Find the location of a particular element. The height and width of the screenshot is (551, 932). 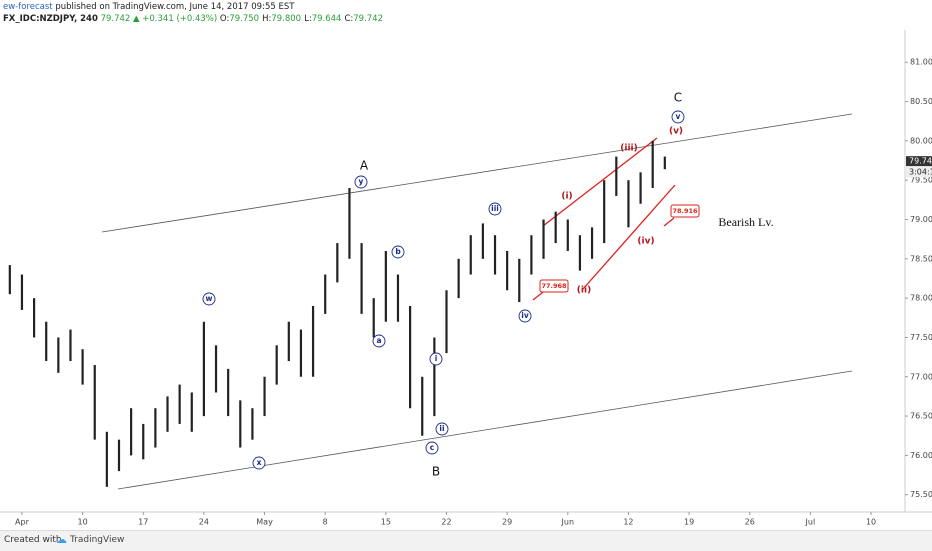

wave-circled: w is located at coordinates (209, 298).